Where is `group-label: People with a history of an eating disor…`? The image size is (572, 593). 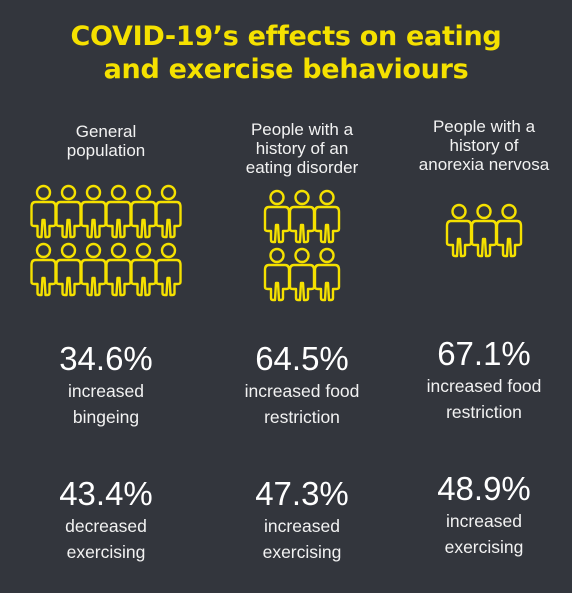 group-label: People with a history of an eating disor… is located at coordinates (302, 148).